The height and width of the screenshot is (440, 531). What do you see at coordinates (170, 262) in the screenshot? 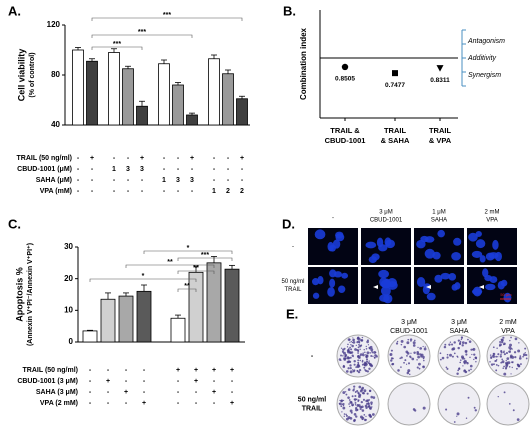
I see `significance-label: **` at bounding box center [170, 262].